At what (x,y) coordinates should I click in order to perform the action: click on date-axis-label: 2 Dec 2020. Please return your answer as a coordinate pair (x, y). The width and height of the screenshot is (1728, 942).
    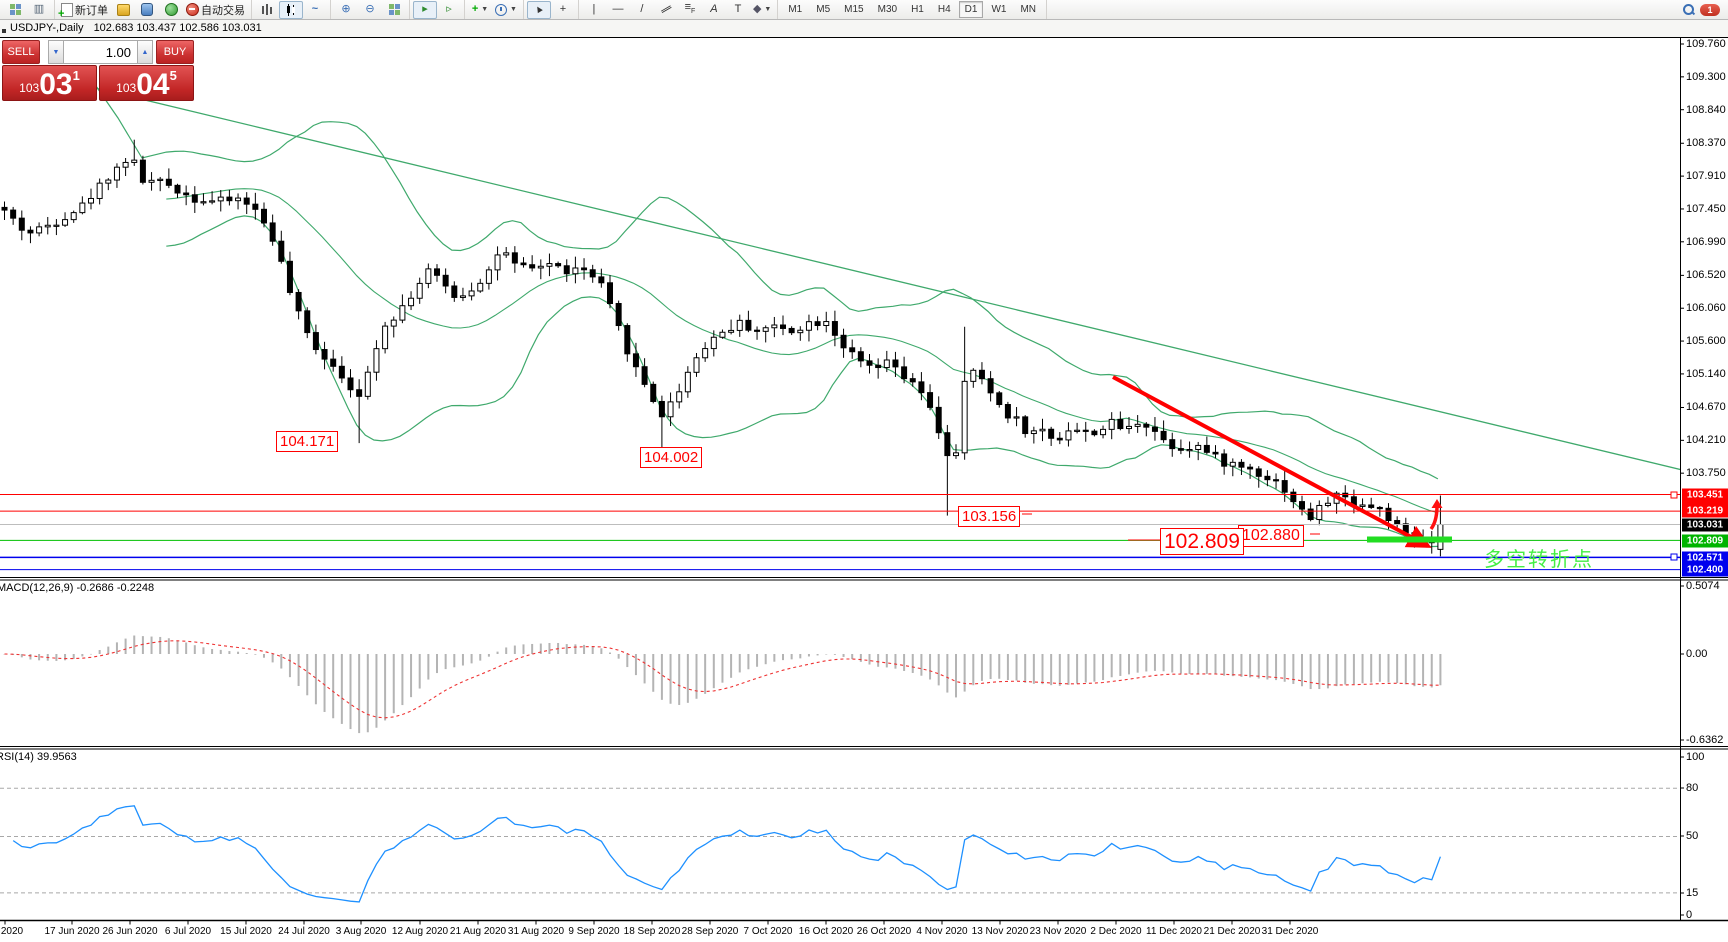
    Looking at the image, I should click on (1116, 931).